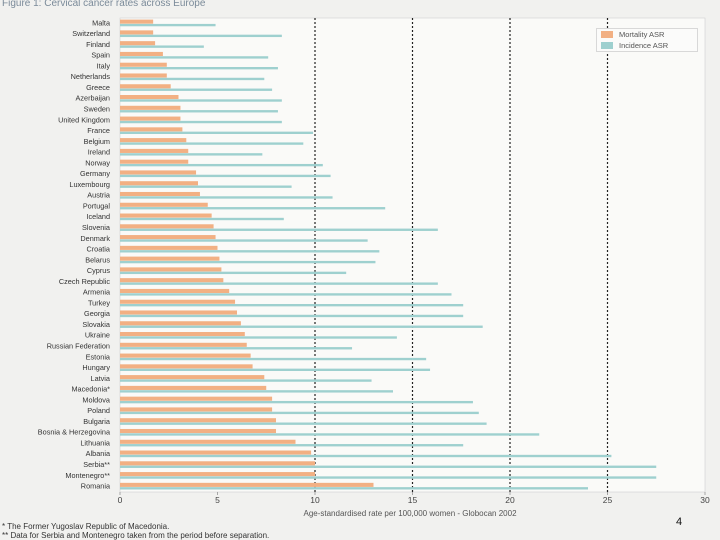 This screenshot has width=720, height=540. Describe the element at coordinates (84, 281) in the screenshot. I see `category-label-czech-republic: Czech Republic` at that location.